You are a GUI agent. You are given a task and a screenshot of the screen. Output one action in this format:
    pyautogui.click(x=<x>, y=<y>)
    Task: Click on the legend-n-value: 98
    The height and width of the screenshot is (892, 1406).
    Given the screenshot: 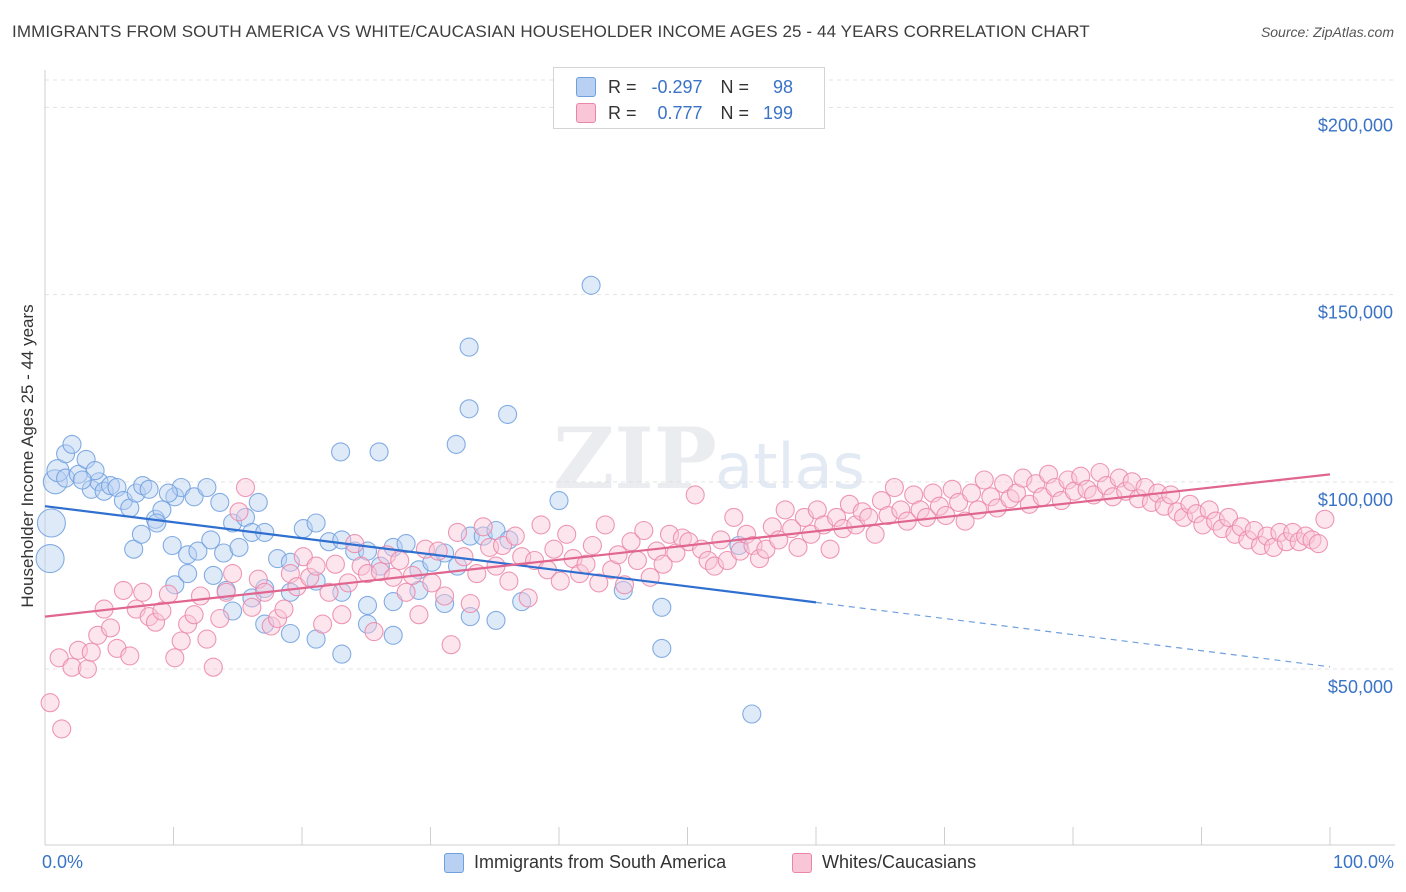 What is the action you would take?
    pyautogui.click(x=783, y=86)
    